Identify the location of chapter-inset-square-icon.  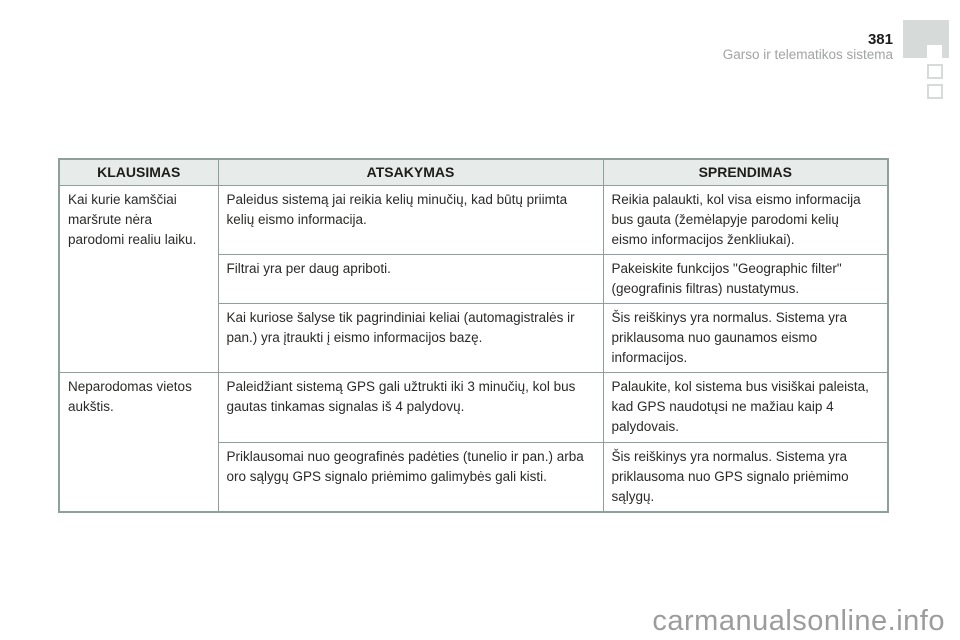
(934, 51).